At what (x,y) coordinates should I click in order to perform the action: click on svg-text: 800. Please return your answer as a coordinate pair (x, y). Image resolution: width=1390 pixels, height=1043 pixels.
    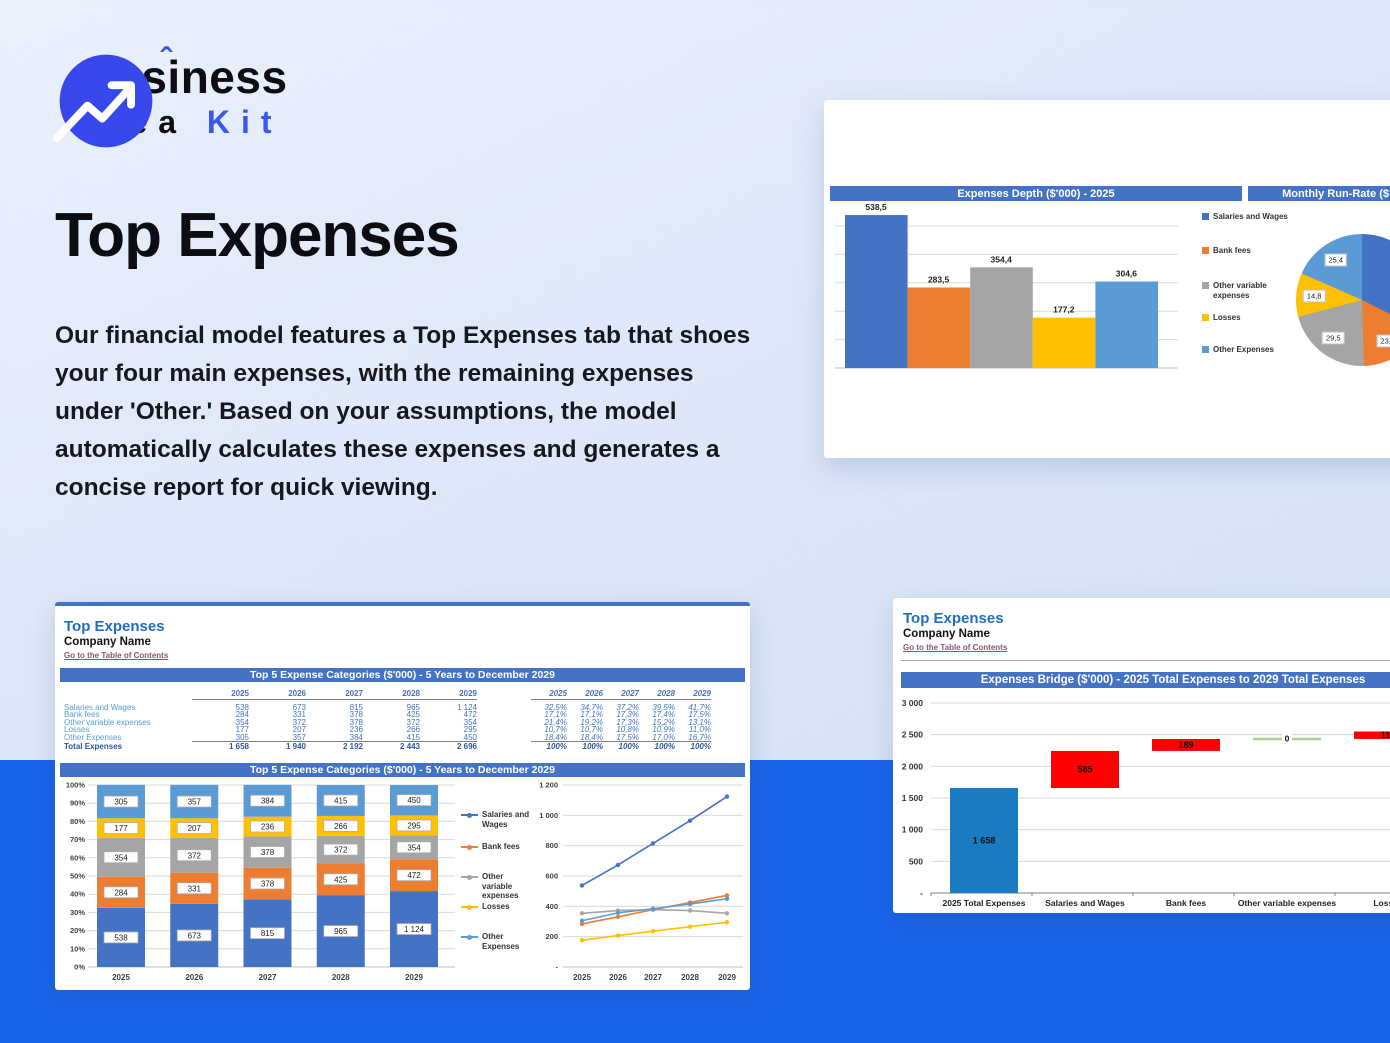
    Looking at the image, I should click on (551, 845).